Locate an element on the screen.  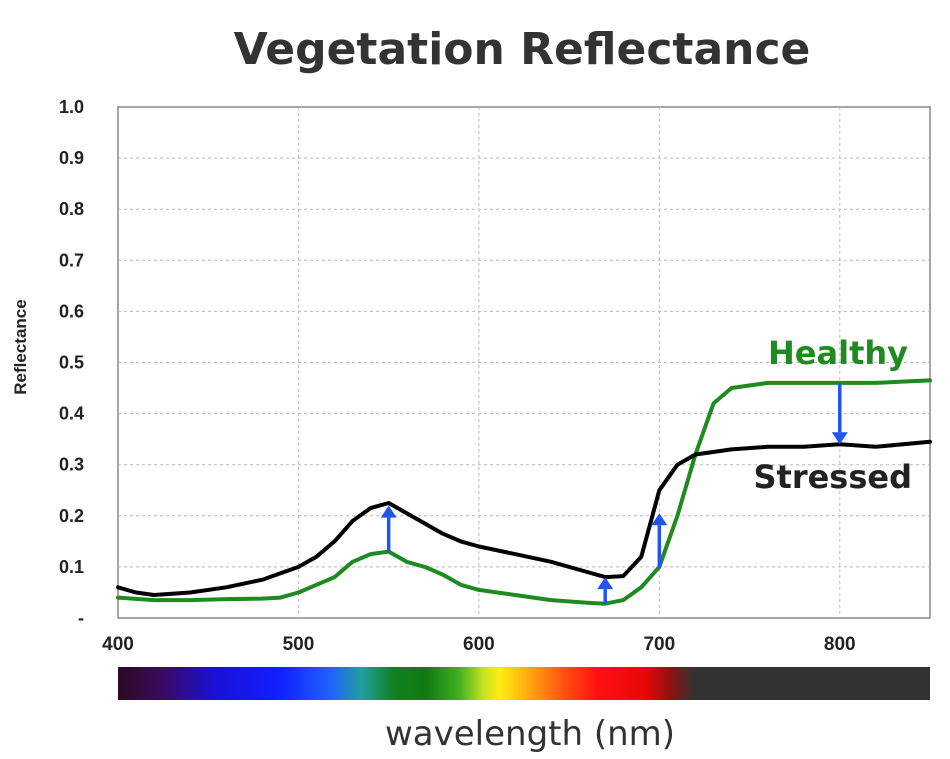
y-tick-labels: - 0.1 0.2 0.3 0.4 0.5 0.6 0.7 0.8 0.9 1.0 is located at coordinates (71, 362).